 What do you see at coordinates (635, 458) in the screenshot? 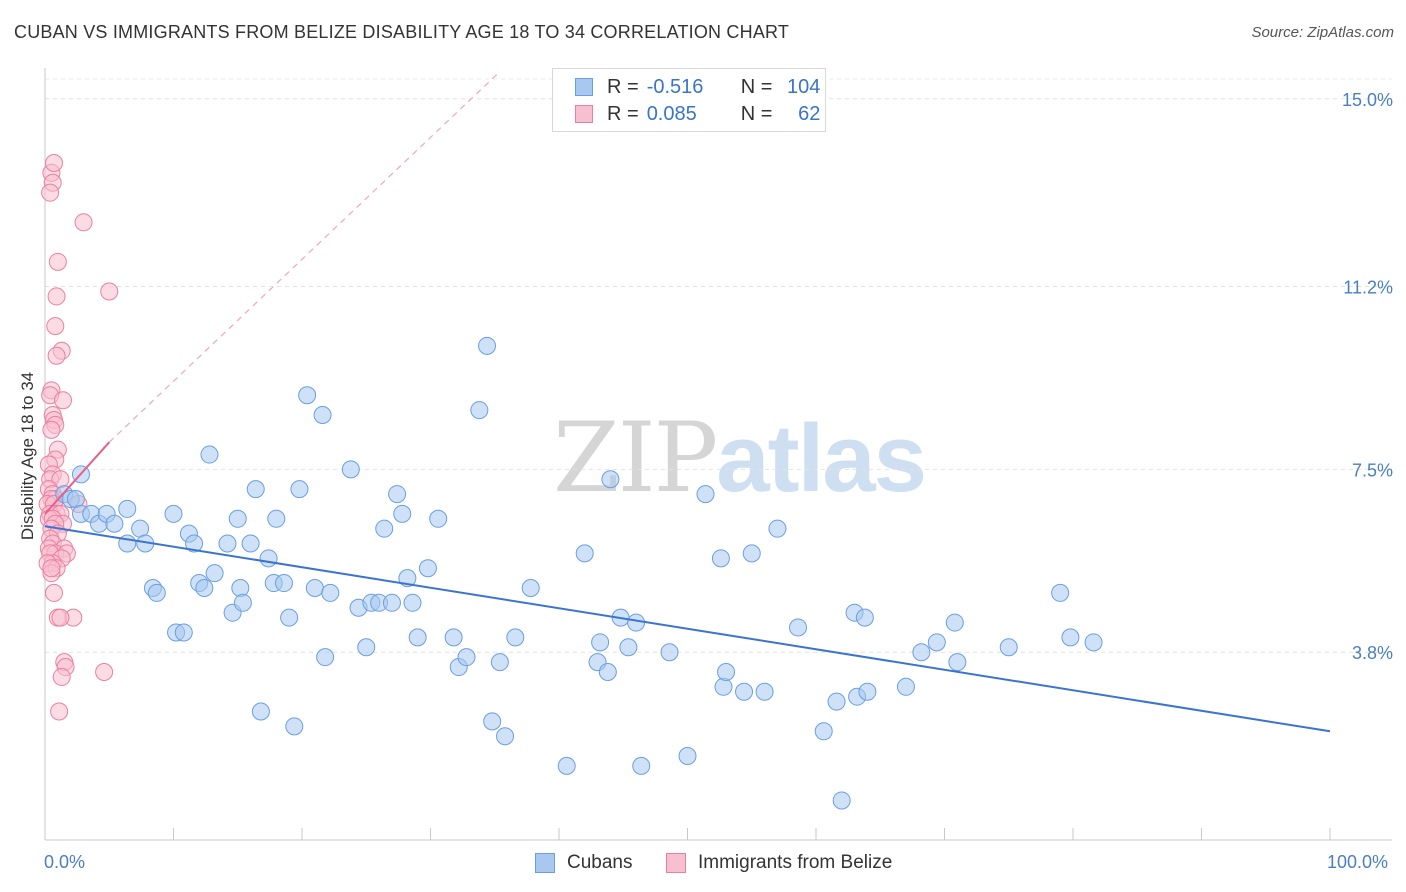
I see `watermark-zip: ZIP` at bounding box center [635, 458].